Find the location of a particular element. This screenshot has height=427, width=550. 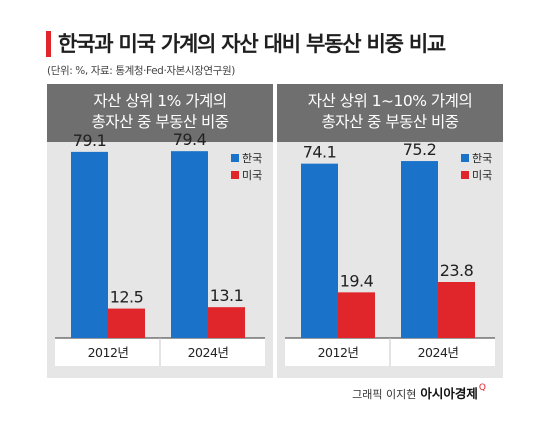

credit-line: 그래픽 이지현 아시아경제Q is located at coordinates (419, 392).